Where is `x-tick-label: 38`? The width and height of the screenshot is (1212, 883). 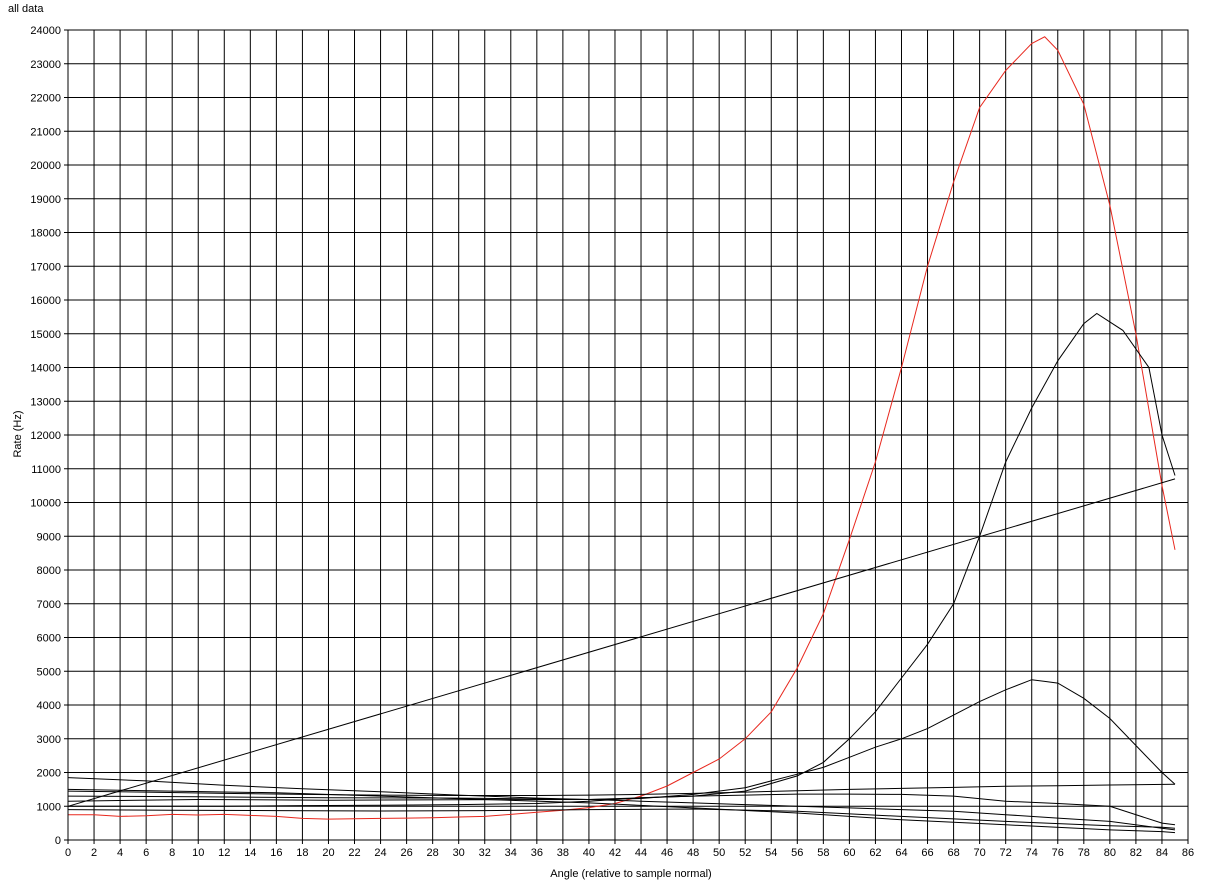
x-tick-label: 38 is located at coordinates (563, 853).